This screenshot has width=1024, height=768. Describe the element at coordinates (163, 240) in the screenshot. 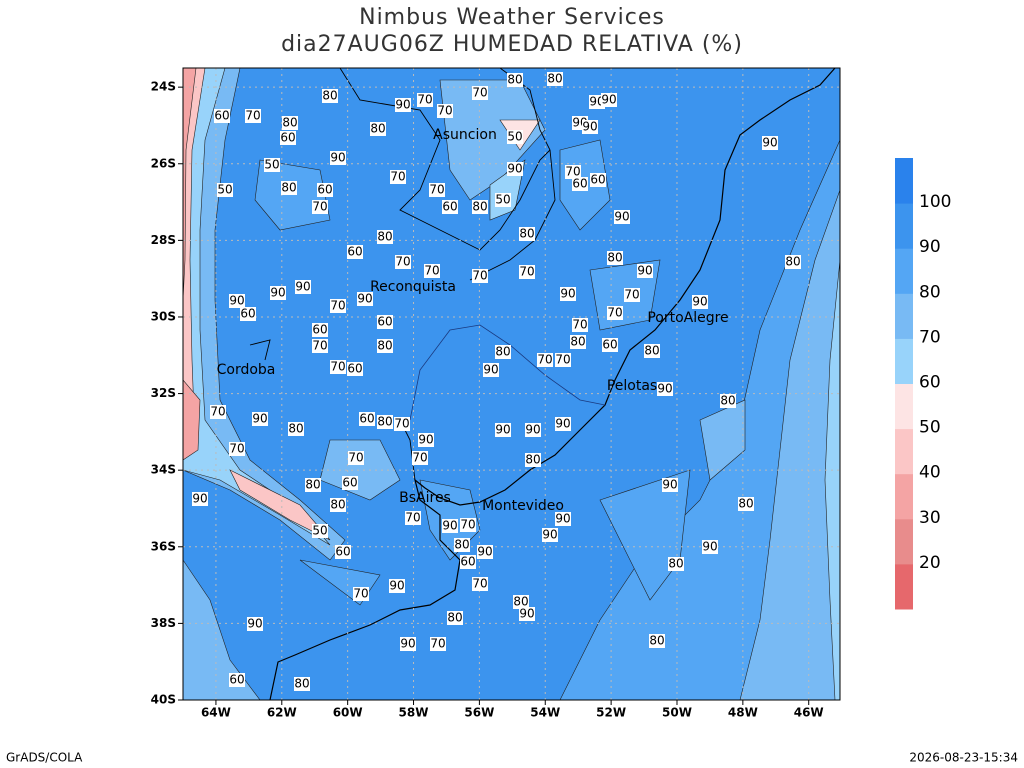

I see `y-tick-label: 28S` at that location.